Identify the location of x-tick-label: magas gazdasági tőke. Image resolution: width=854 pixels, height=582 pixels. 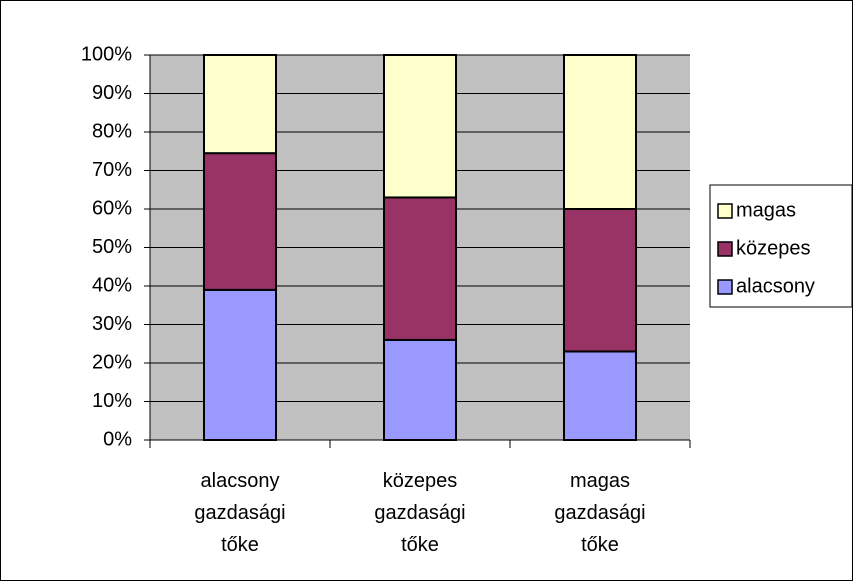
(599, 513).